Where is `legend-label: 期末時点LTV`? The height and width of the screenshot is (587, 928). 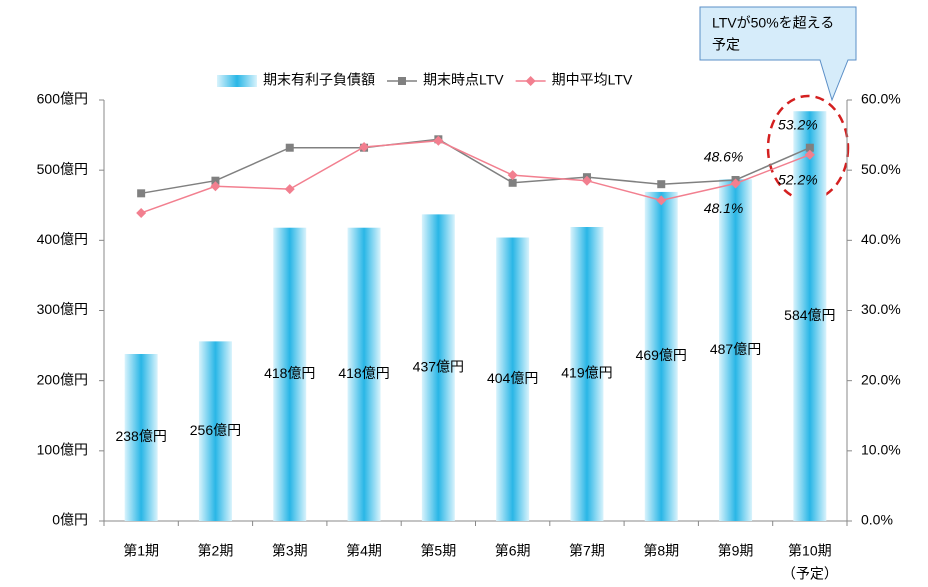 legend-label: 期末時点LTV is located at coordinates (463, 80).